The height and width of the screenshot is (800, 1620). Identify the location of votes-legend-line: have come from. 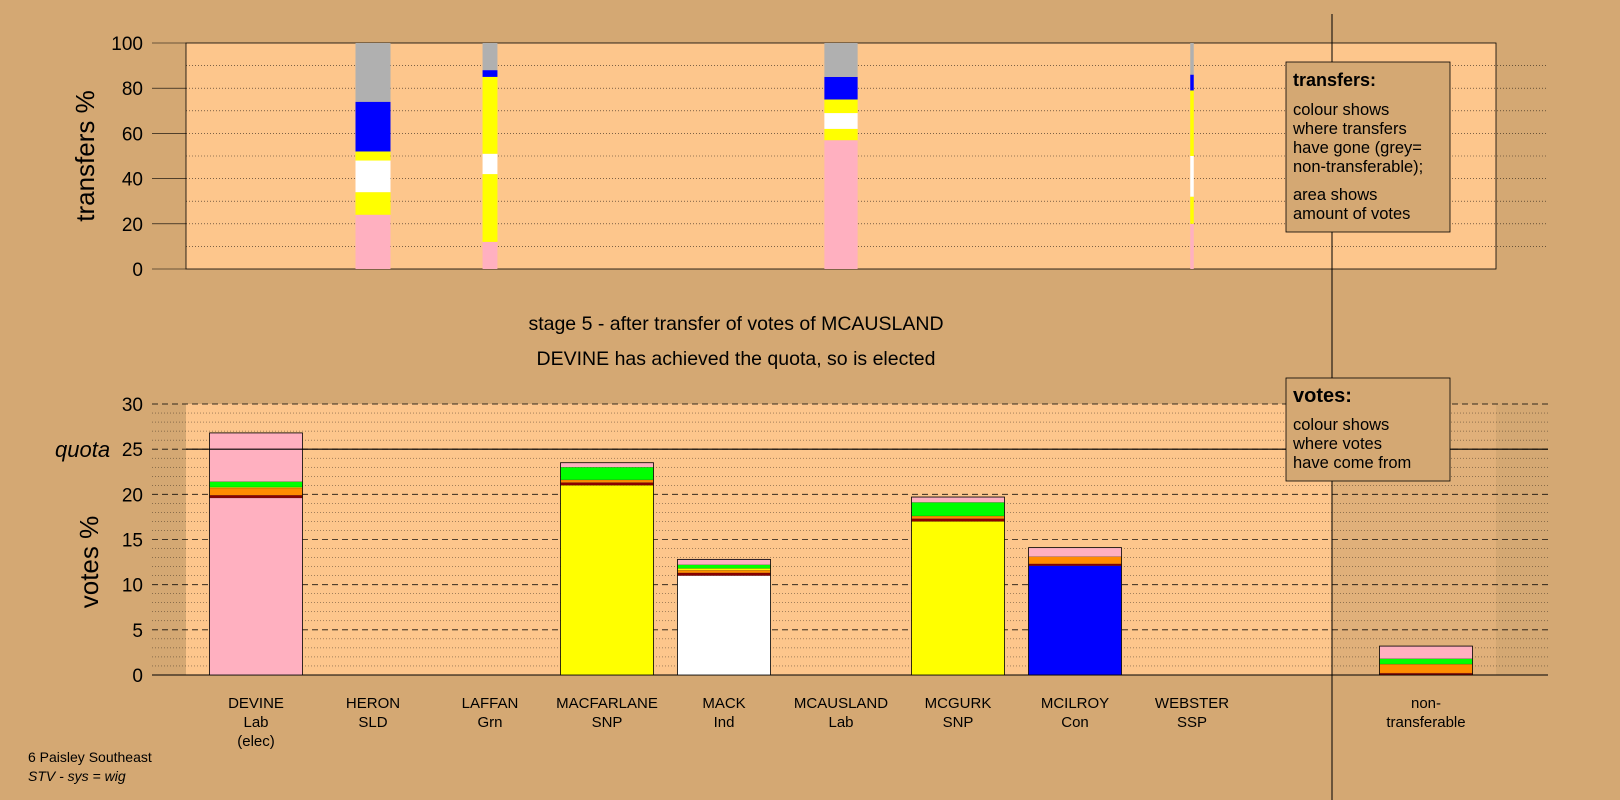
(1352, 463).